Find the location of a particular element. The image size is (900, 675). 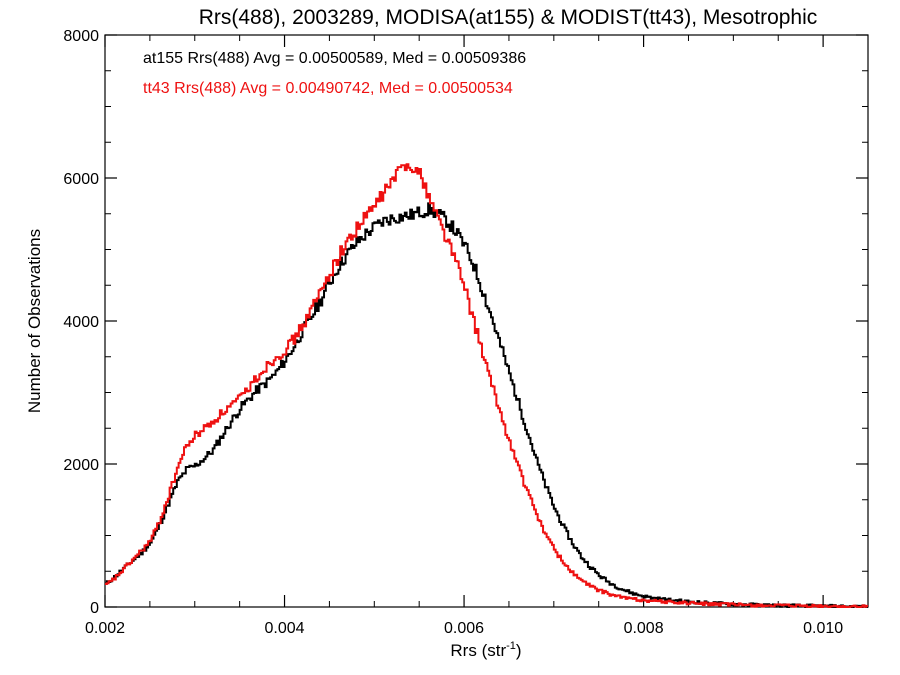

y-tick-label: 6000 is located at coordinates (81, 179).